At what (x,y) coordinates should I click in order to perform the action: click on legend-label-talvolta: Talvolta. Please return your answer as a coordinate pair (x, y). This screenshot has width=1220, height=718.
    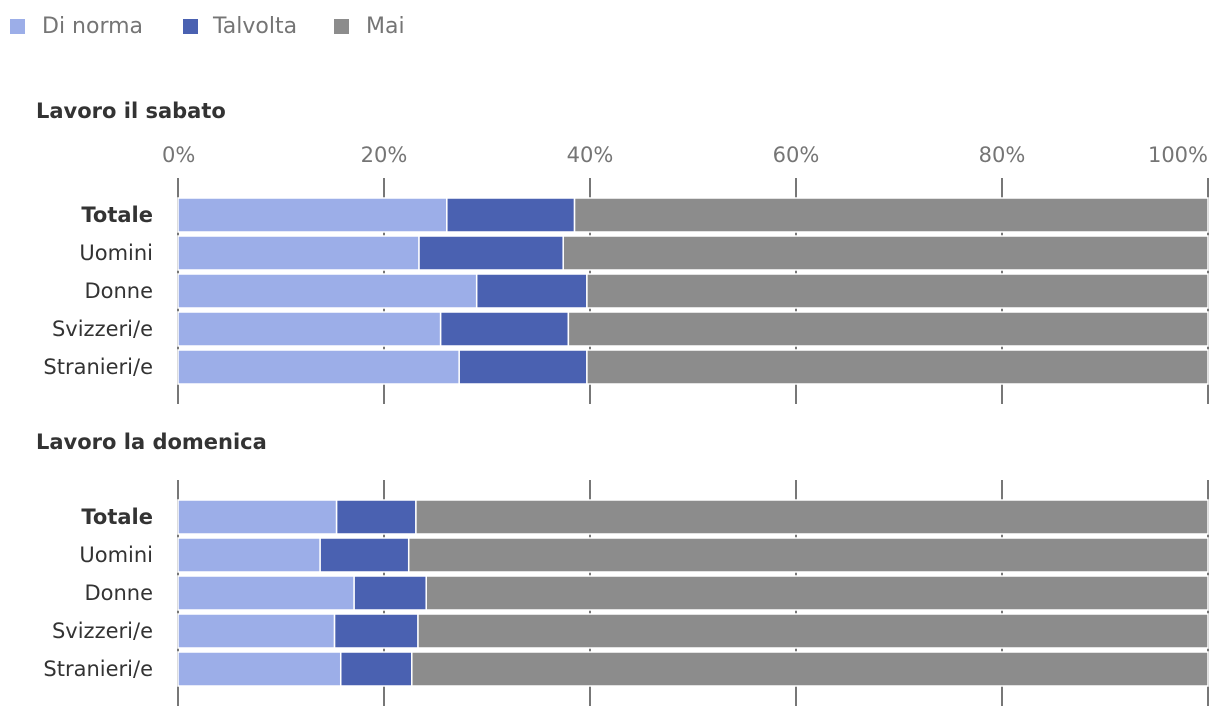
    Looking at the image, I should click on (254, 26).